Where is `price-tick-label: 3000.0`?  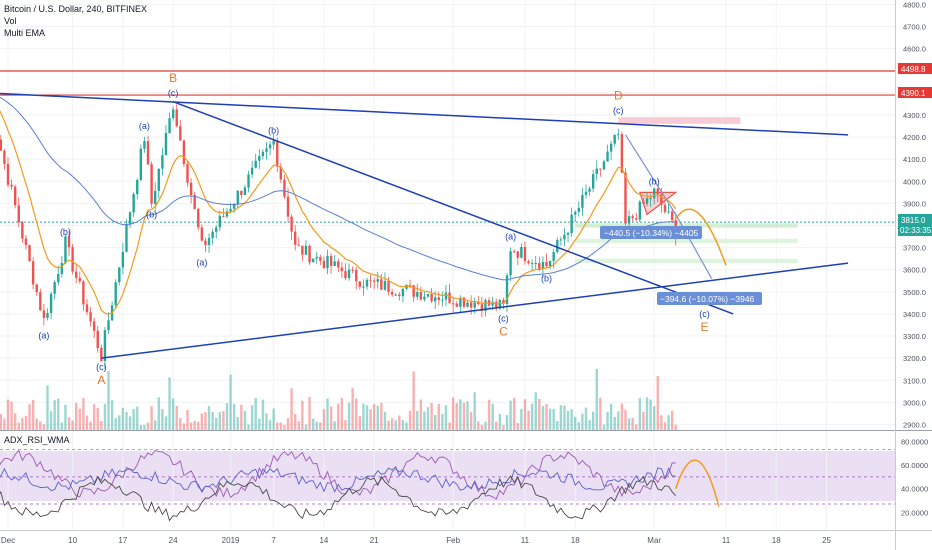 price-tick-label: 3000.0 is located at coordinates (914, 402).